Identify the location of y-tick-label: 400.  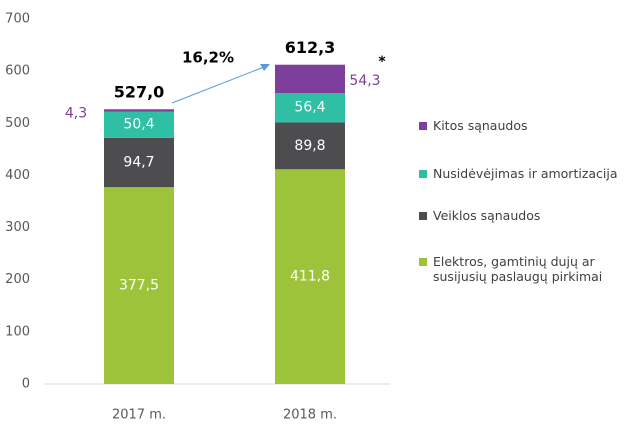
(17, 175).